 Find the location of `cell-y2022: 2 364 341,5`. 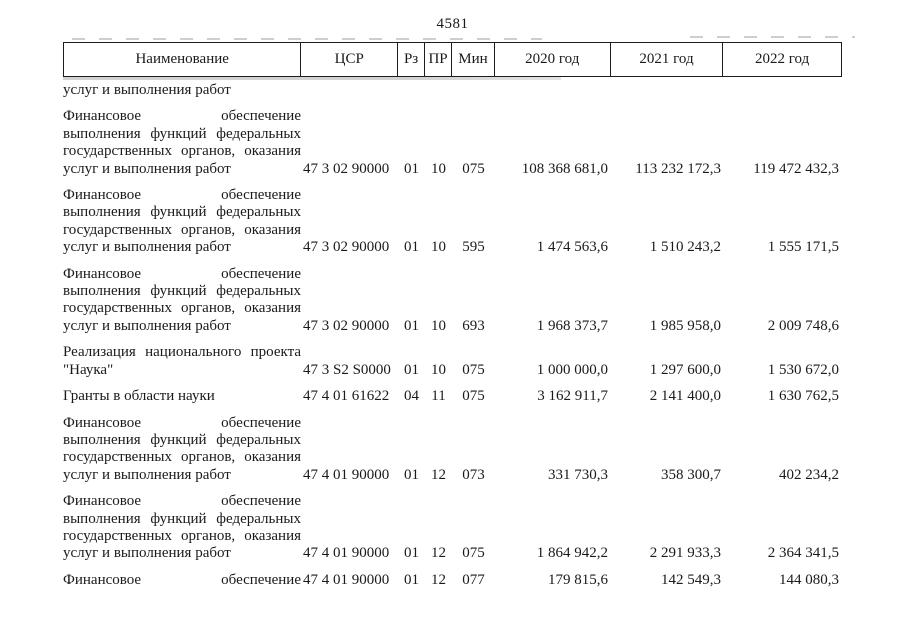

cell-y2022: 2 364 341,5 is located at coordinates (803, 553).